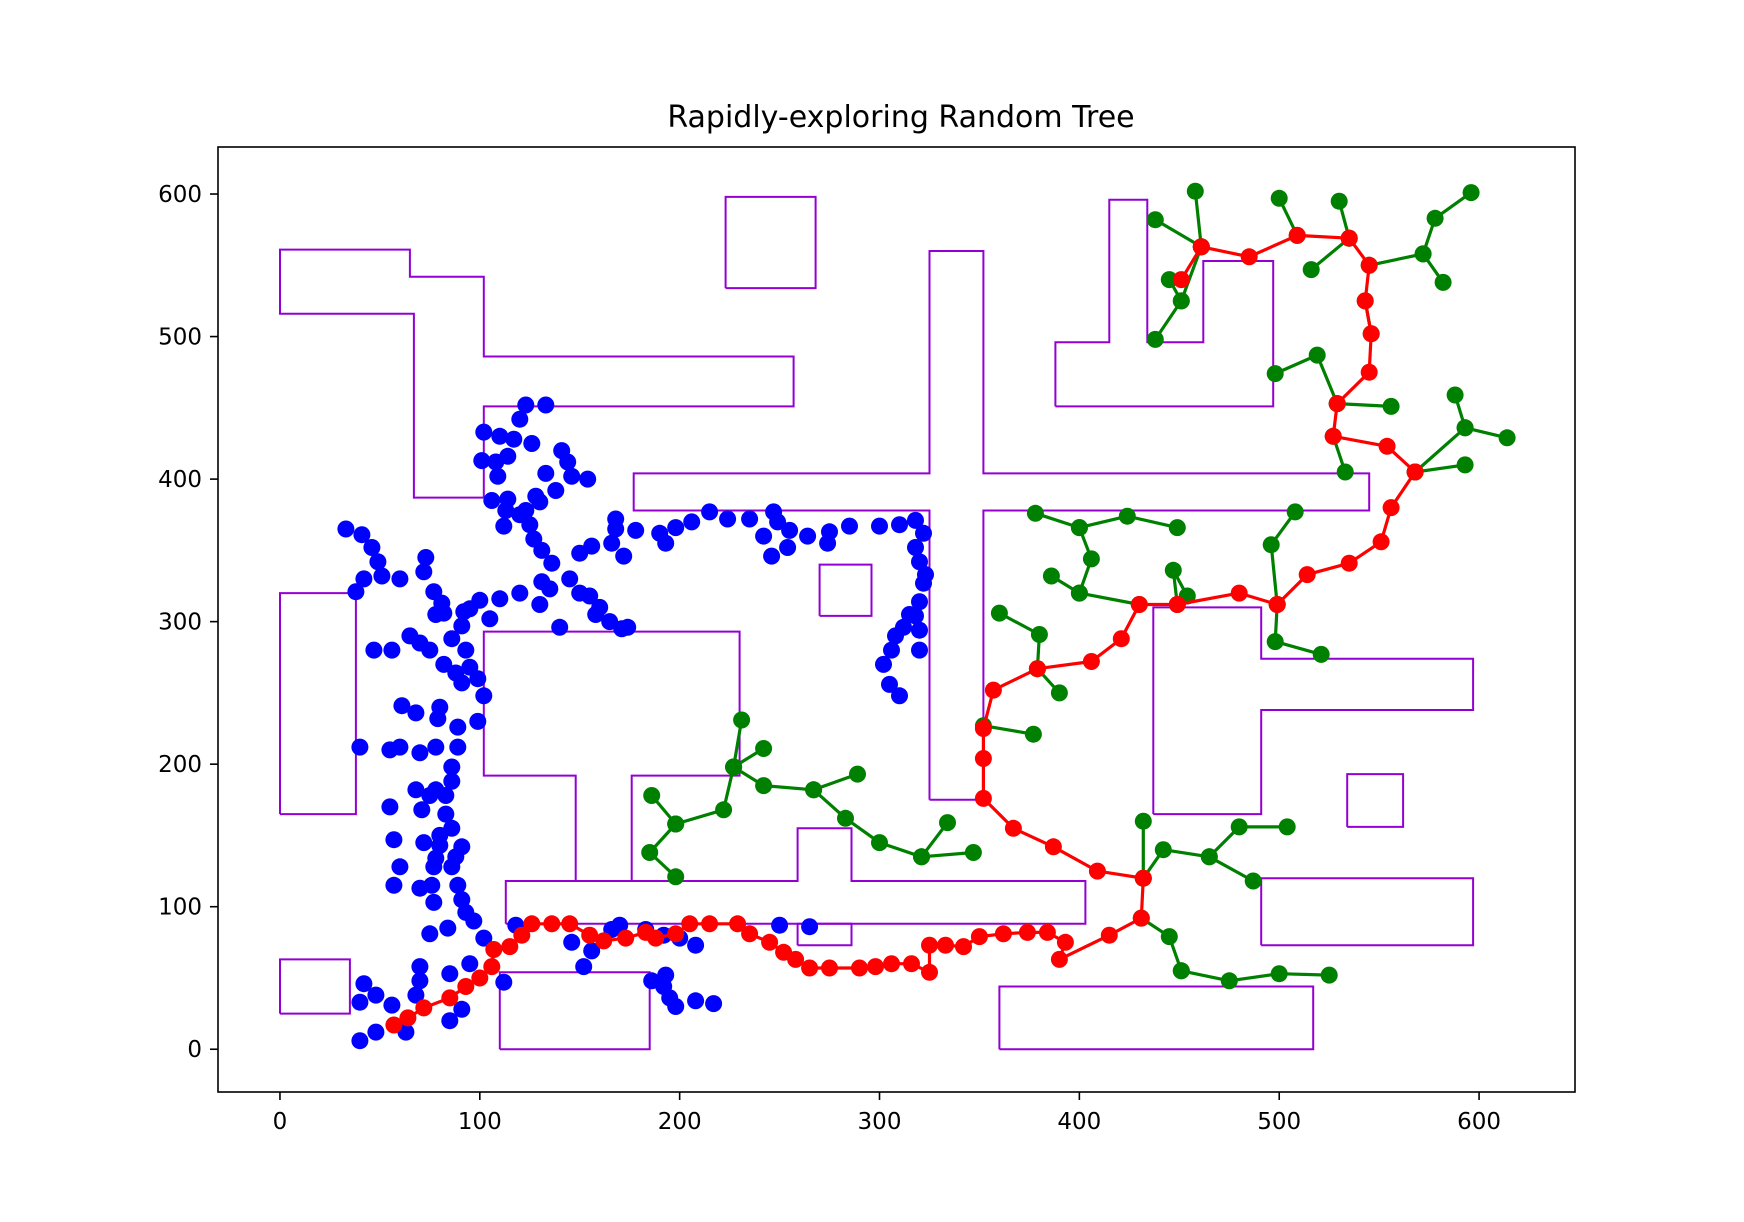  I want to click on y-tick-label: 600, so click(180, 195).